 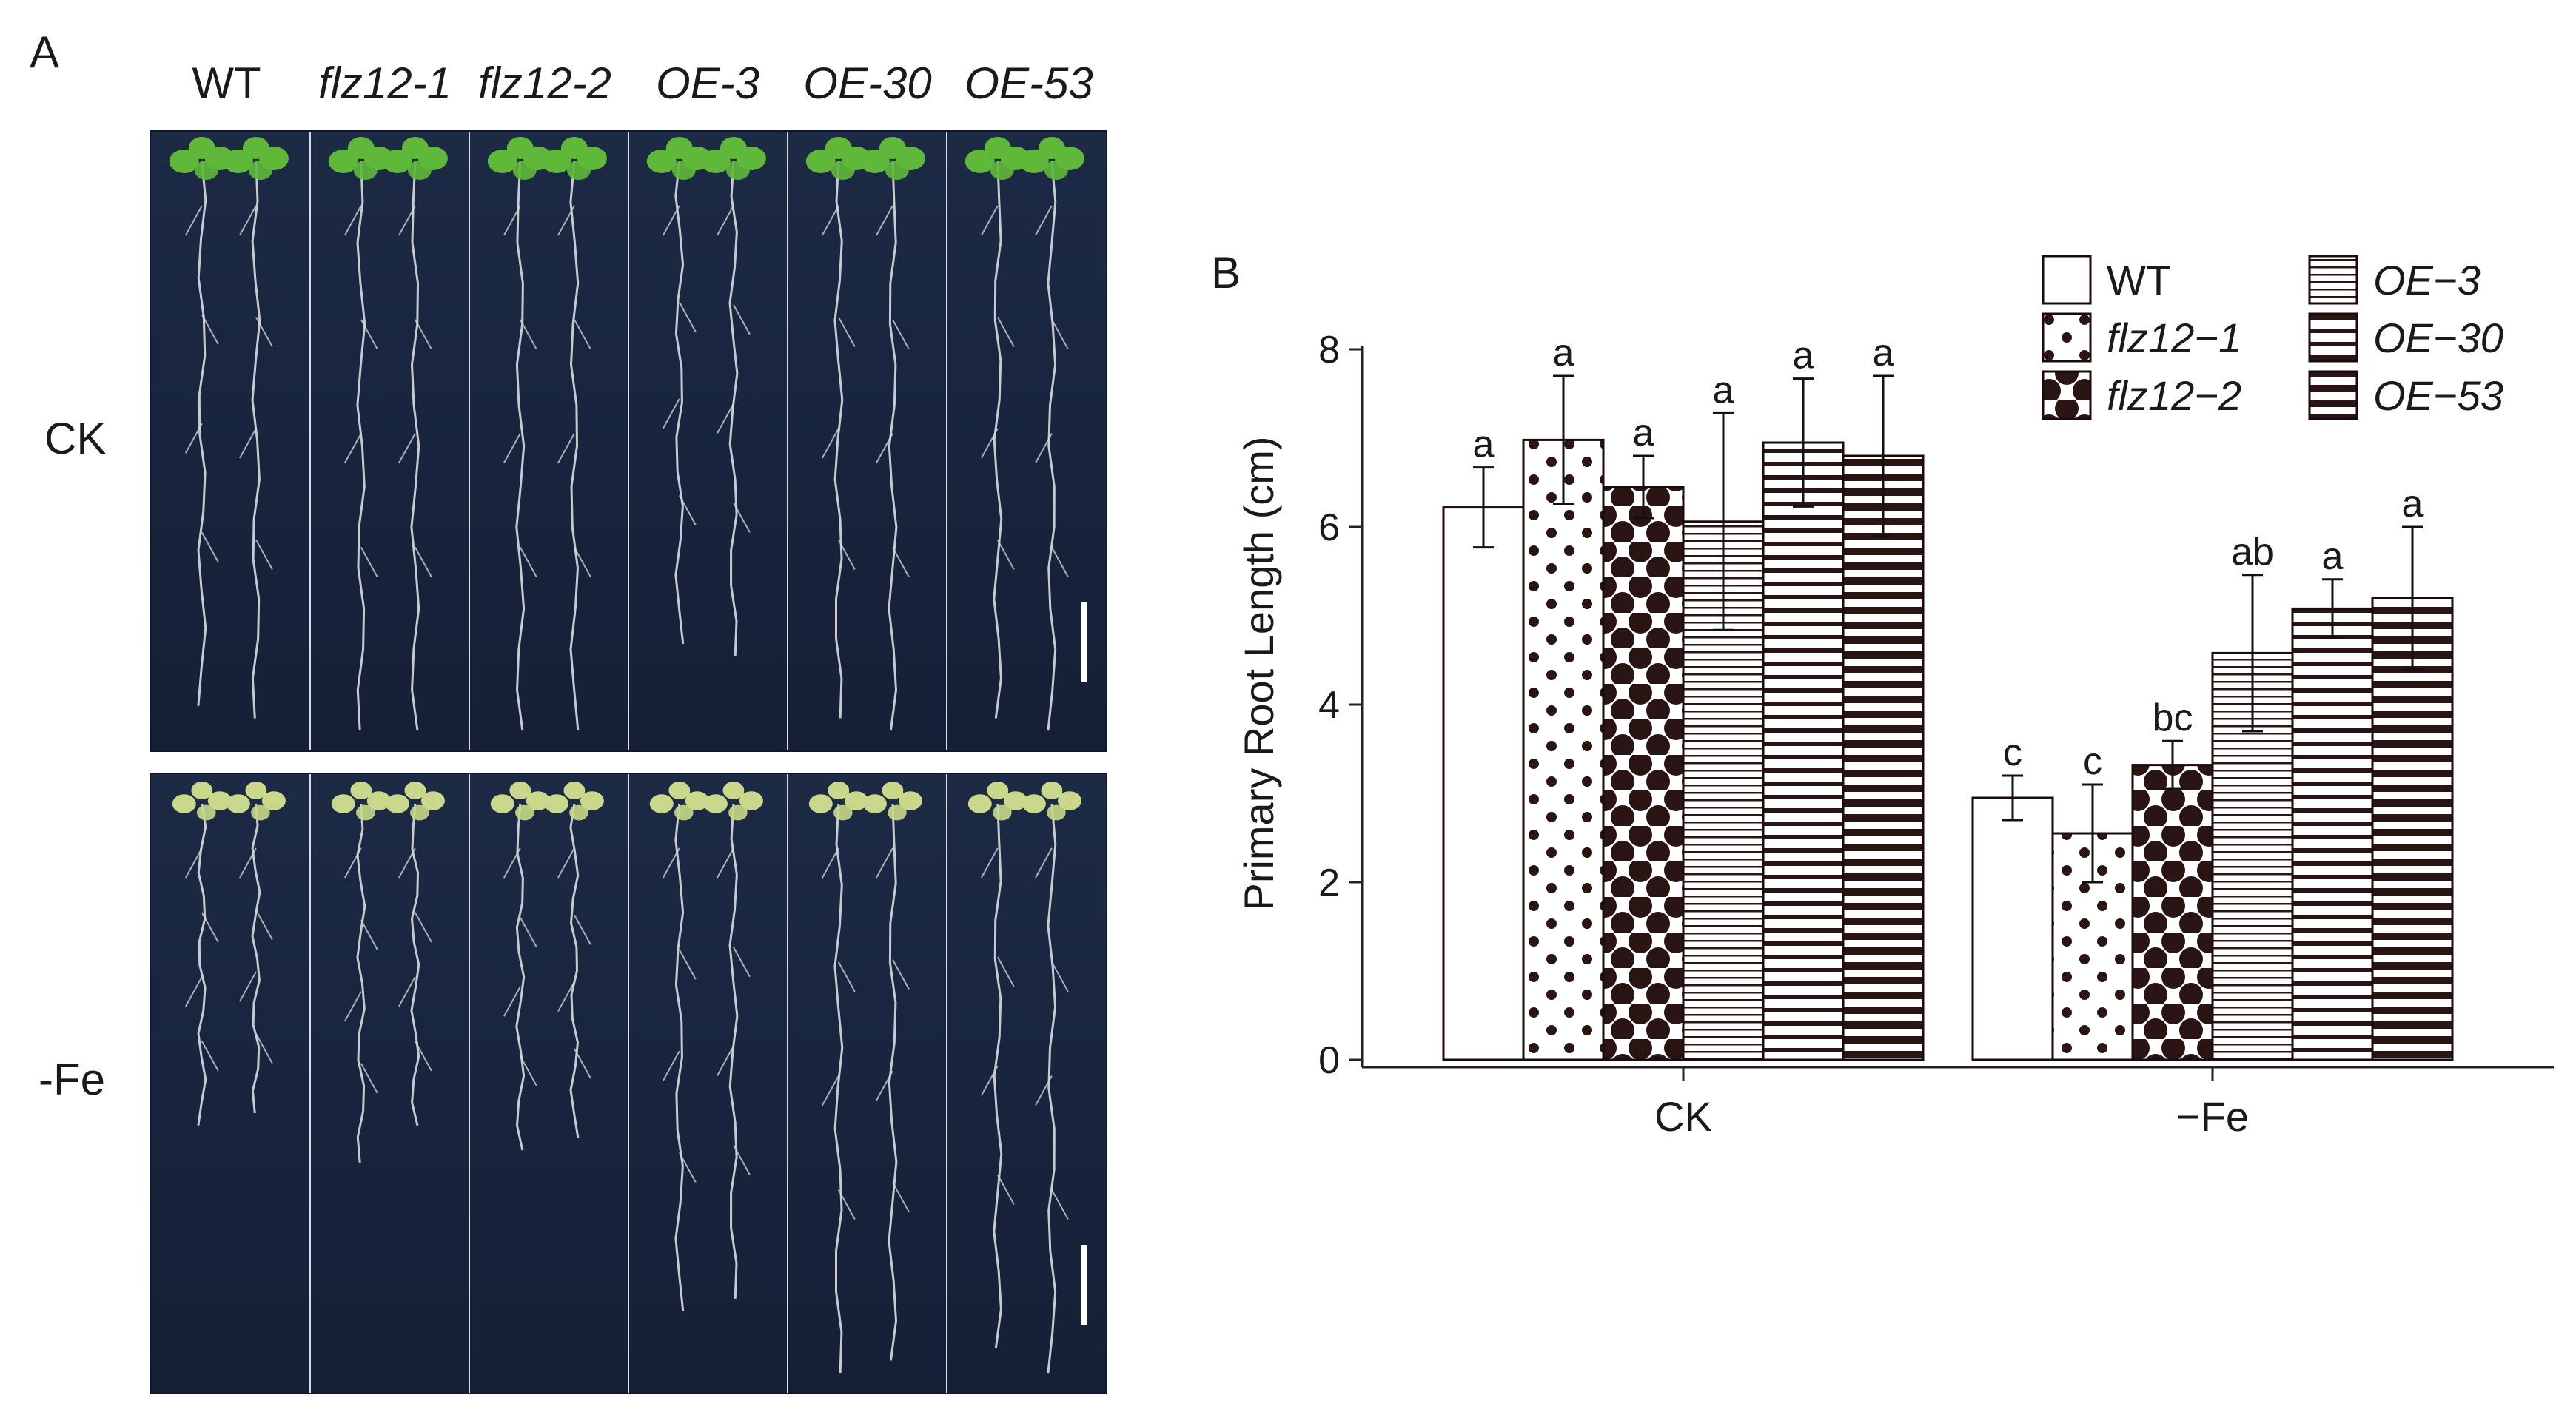 I want to click on y-tick-label: 2, so click(x=1329, y=883).